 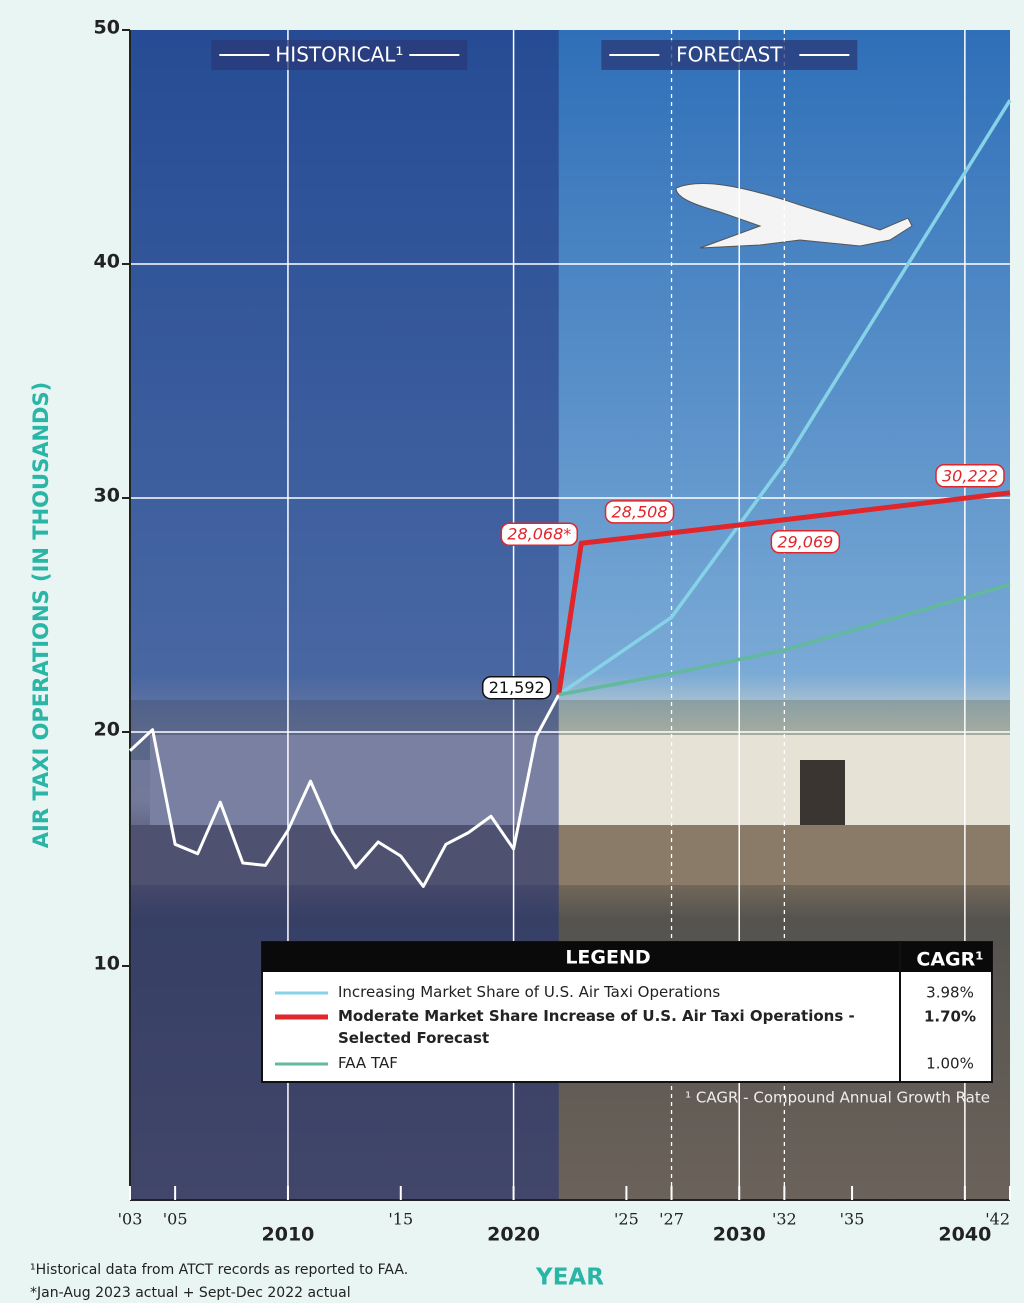 What do you see at coordinates (339, 55) in the screenshot?
I see `region-label: HISTORICAL¹` at bounding box center [339, 55].